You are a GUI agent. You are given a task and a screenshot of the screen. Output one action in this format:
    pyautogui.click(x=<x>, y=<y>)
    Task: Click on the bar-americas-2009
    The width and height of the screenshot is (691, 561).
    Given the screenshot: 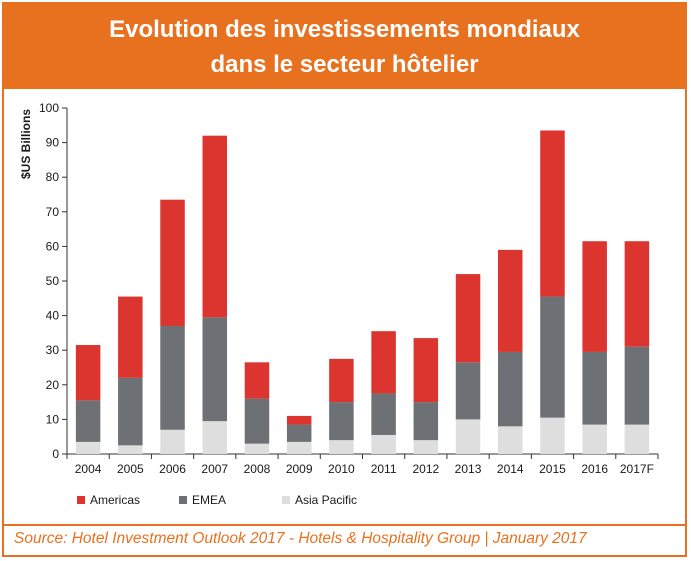 What is the action you would take?
    pyautogui.click(x=299, y=420)
    